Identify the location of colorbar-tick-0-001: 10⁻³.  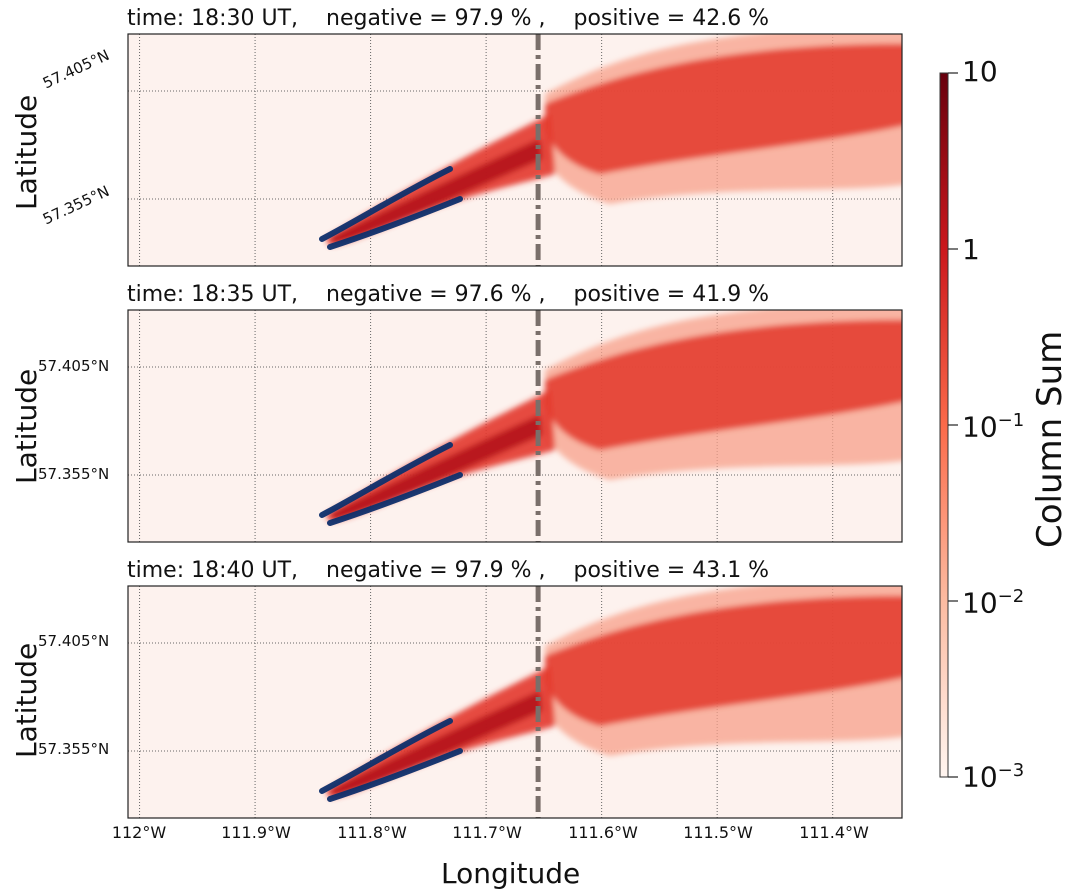
(993, 777).